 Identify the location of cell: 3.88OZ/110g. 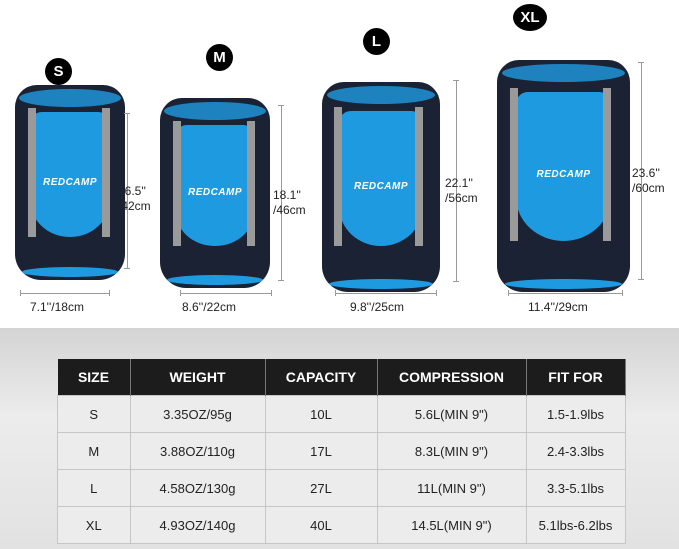
(197, 451).